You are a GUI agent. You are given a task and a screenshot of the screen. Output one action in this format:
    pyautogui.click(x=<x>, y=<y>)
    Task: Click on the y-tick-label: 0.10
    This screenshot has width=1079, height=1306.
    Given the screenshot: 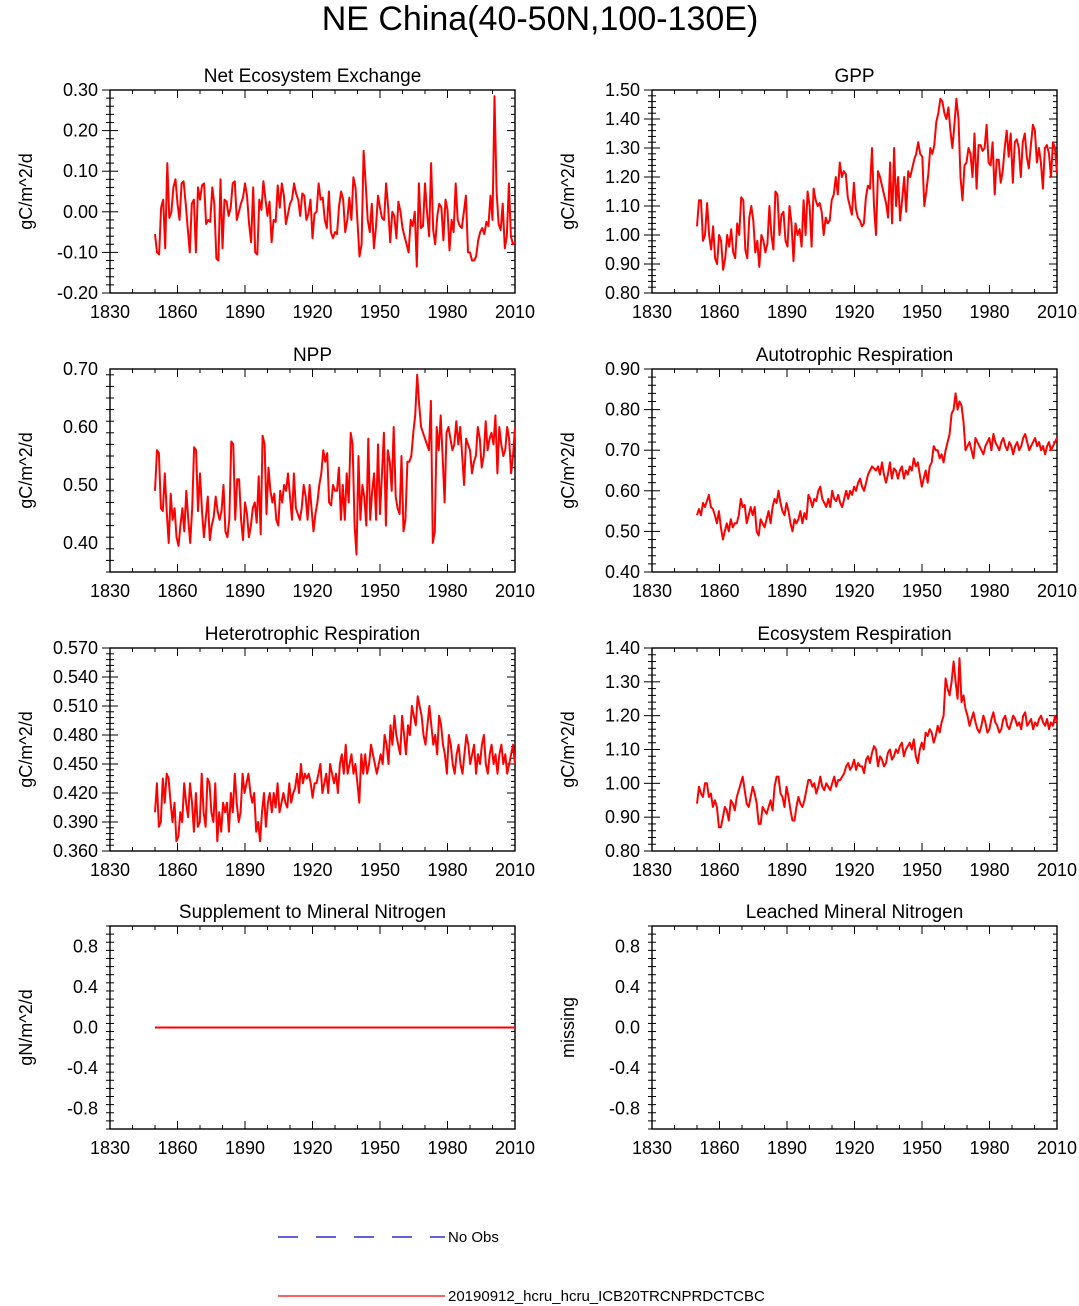 What is the action you would take?
    pyautogui.click(x=80, y=171)
    